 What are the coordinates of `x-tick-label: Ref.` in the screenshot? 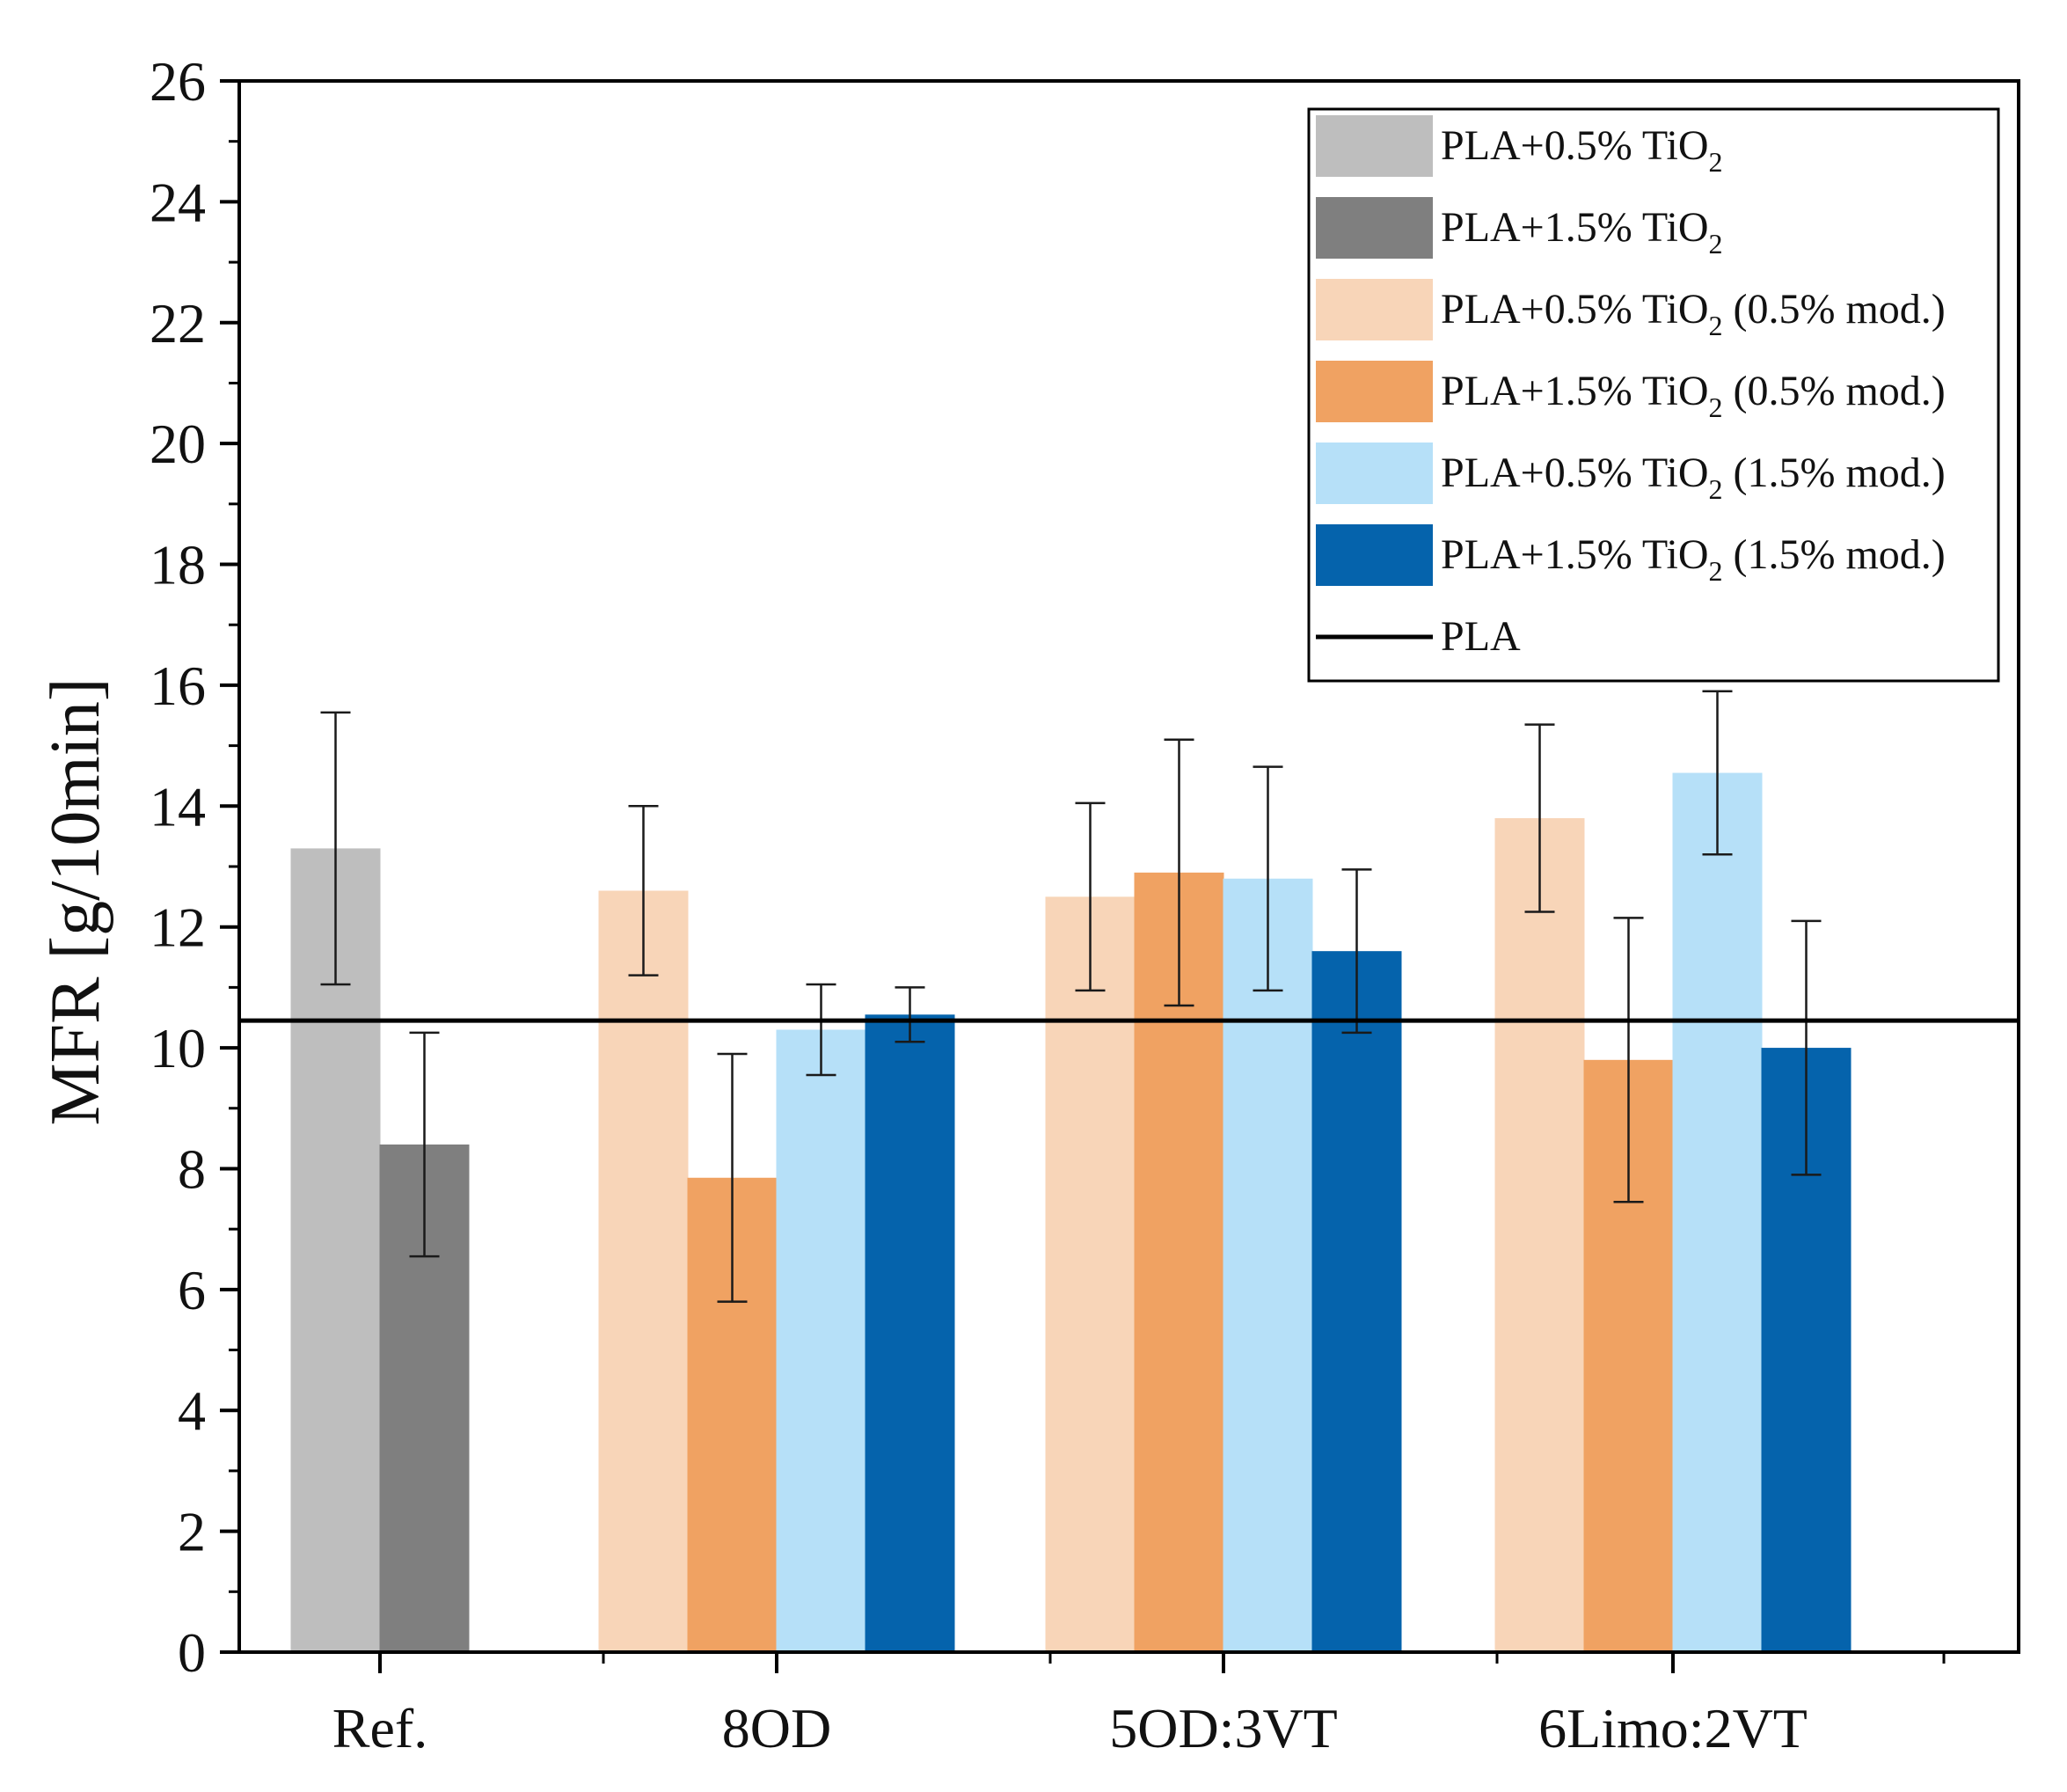 It's located at (379, 1728).